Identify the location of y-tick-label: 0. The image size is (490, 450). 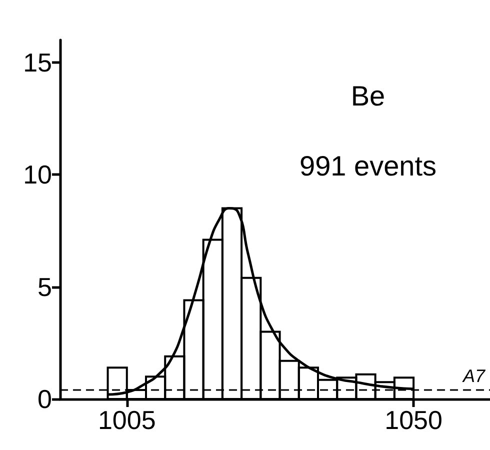
(45, 399).